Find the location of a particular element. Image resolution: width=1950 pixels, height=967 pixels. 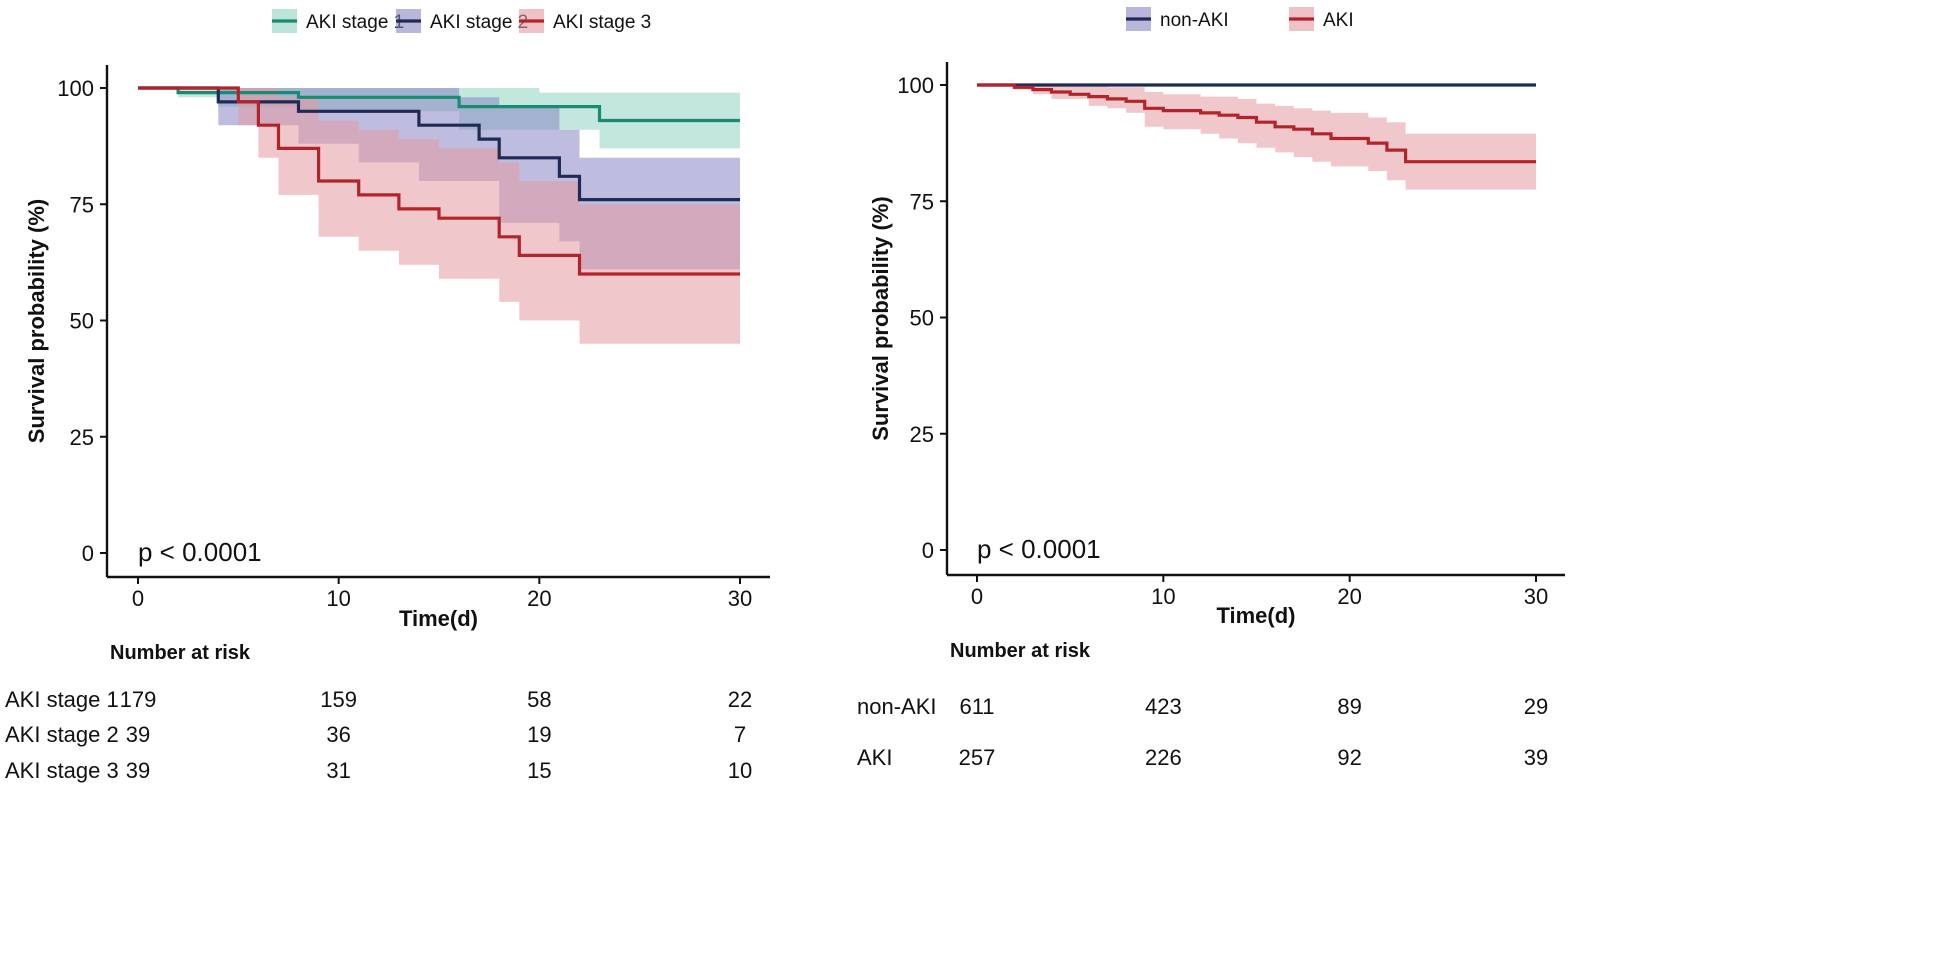

risk-row-label: non-AKI is located at coordinates (897, 706).